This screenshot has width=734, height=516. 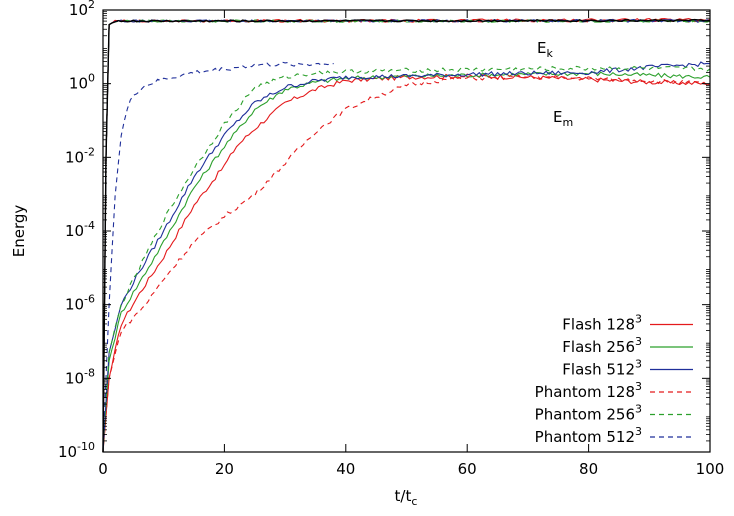 What do you see at coordinates (710, 469) in the screenshot?
I see `x-tick-label: 100` at bounding box center [710, 469].